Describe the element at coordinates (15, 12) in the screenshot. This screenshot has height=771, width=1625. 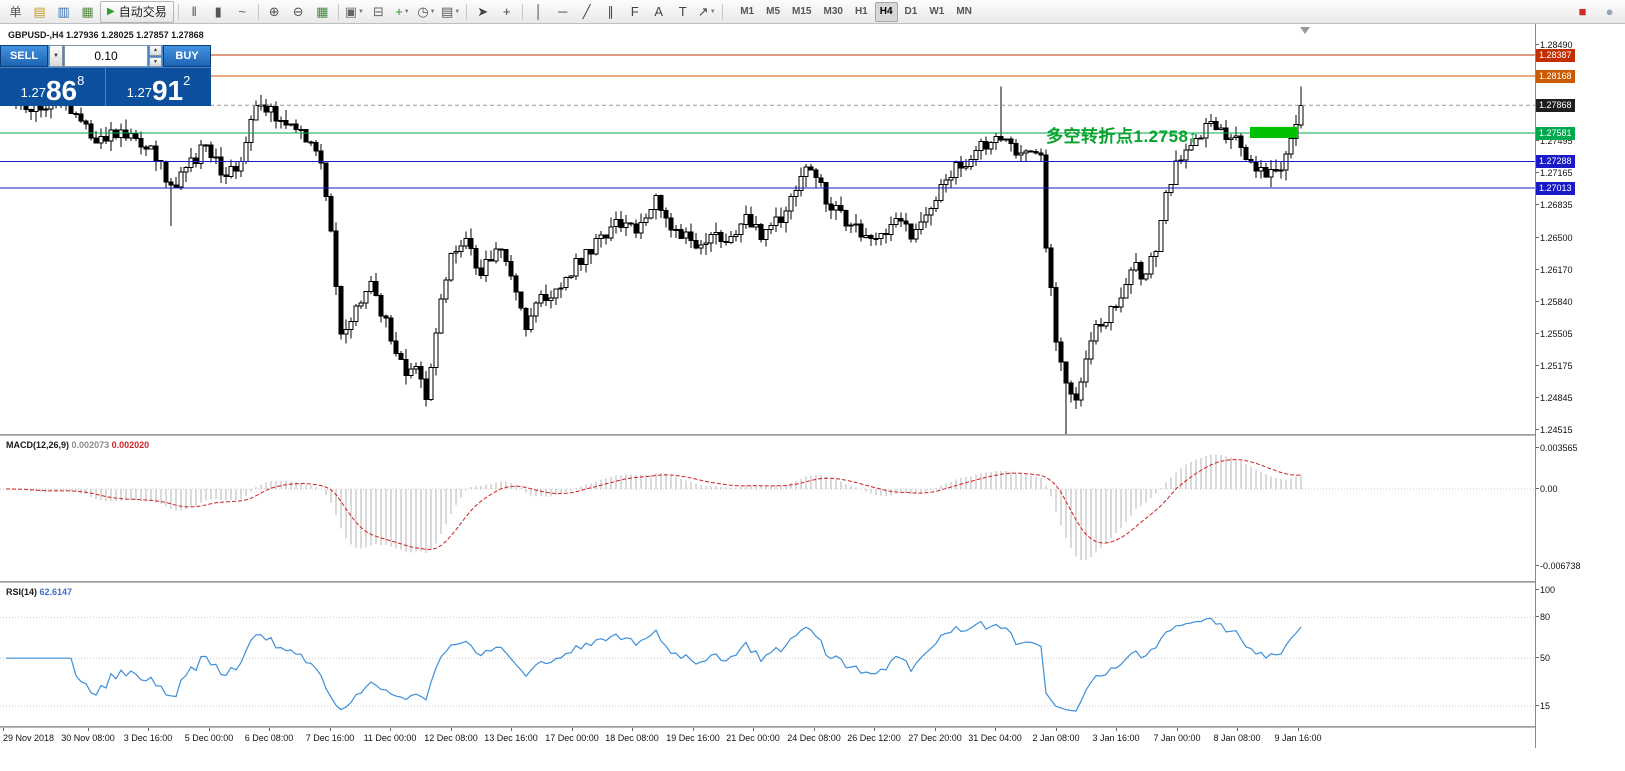
I see `new-order-button: 单` at that location.